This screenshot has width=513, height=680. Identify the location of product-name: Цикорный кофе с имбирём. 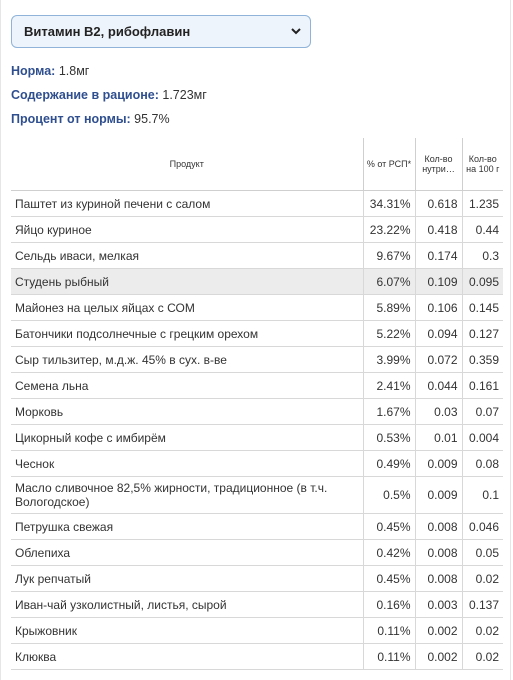
(187, 437).